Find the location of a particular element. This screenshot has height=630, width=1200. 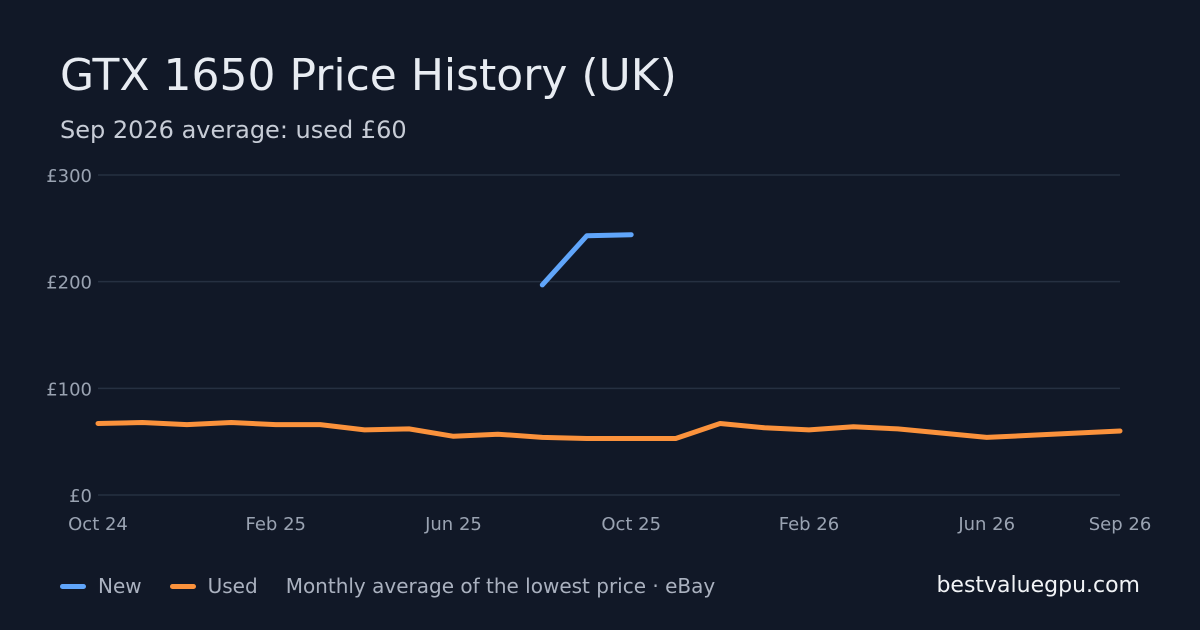

x-tick-label: Feb 26 is located at coordinates (809, 524).